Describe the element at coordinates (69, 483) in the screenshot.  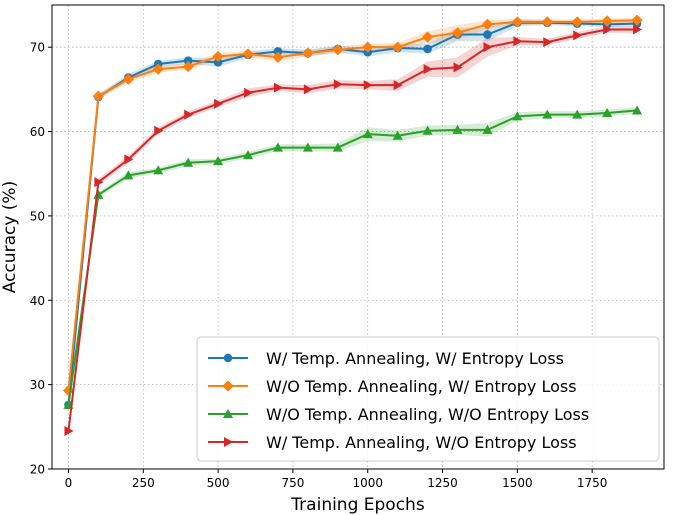
I see `x-tick-label: 0` at that location.